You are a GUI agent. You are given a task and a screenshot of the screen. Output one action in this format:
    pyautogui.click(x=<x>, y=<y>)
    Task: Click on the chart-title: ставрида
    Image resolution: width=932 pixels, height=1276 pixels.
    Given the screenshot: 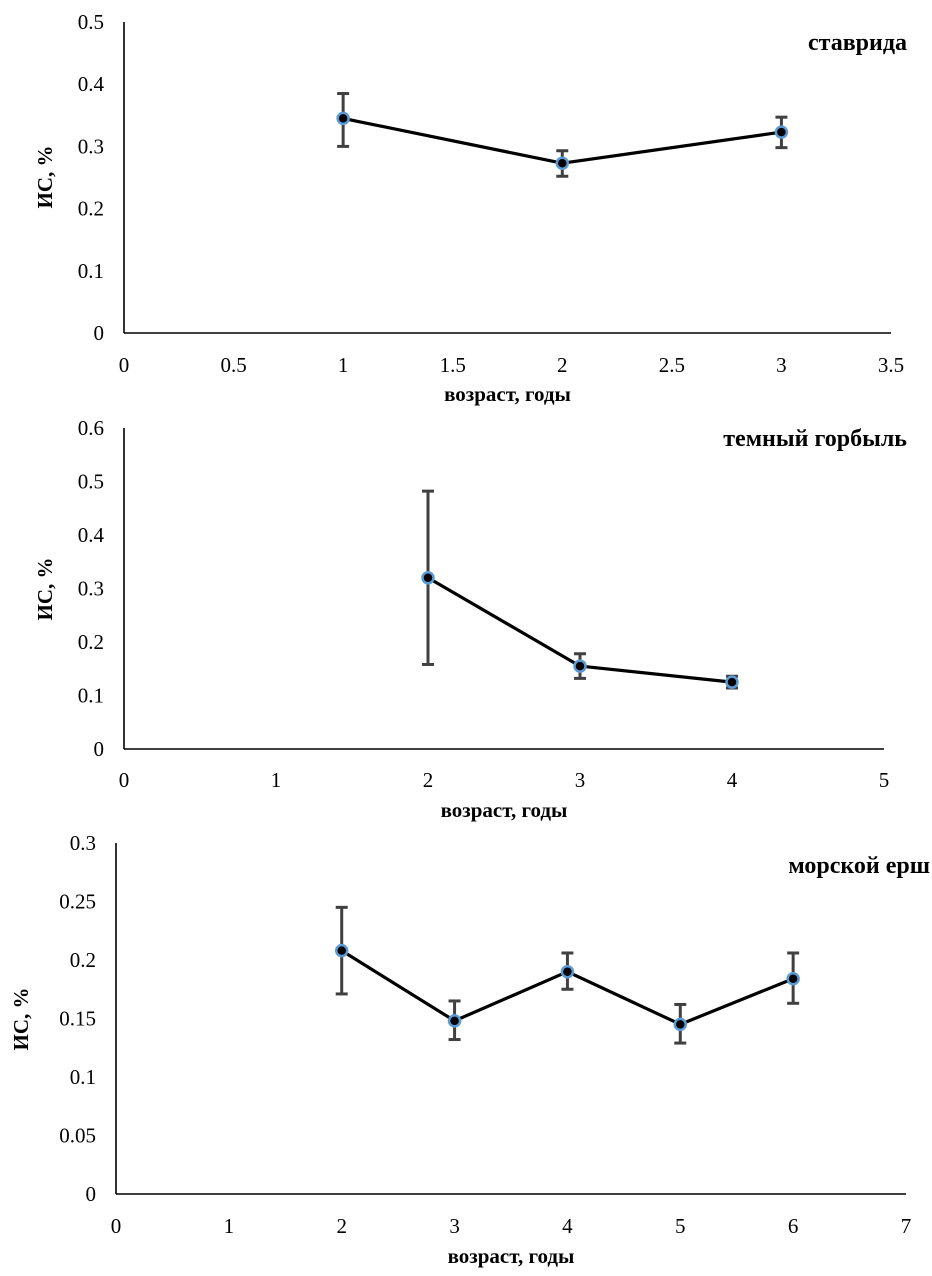 What is the action you would take?
    pyautogui.click(x=857, y=43)
    